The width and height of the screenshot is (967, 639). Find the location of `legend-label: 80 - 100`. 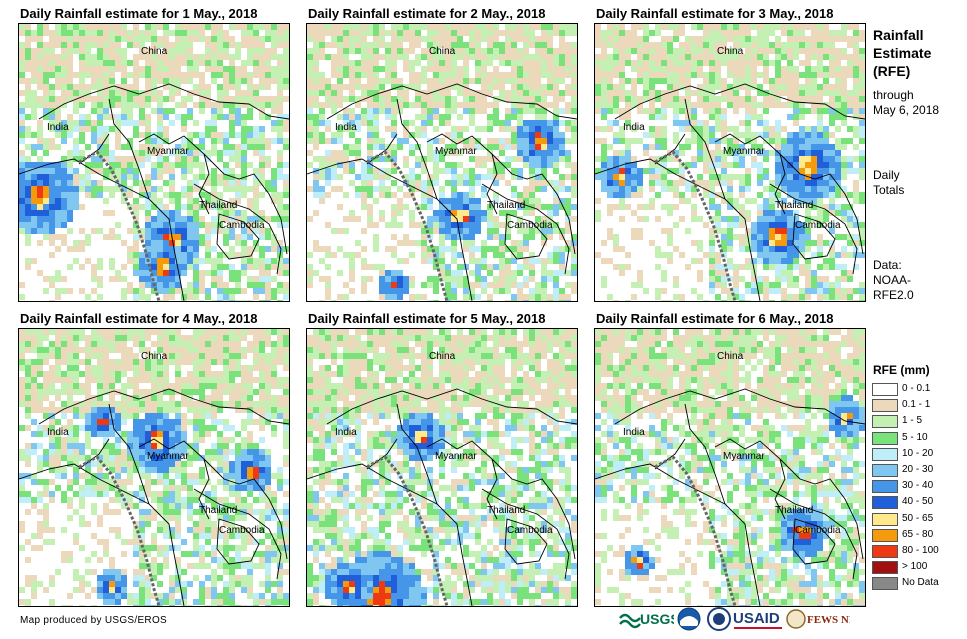

legend-label: 80 - 100 is located at coordinates (920, 550).